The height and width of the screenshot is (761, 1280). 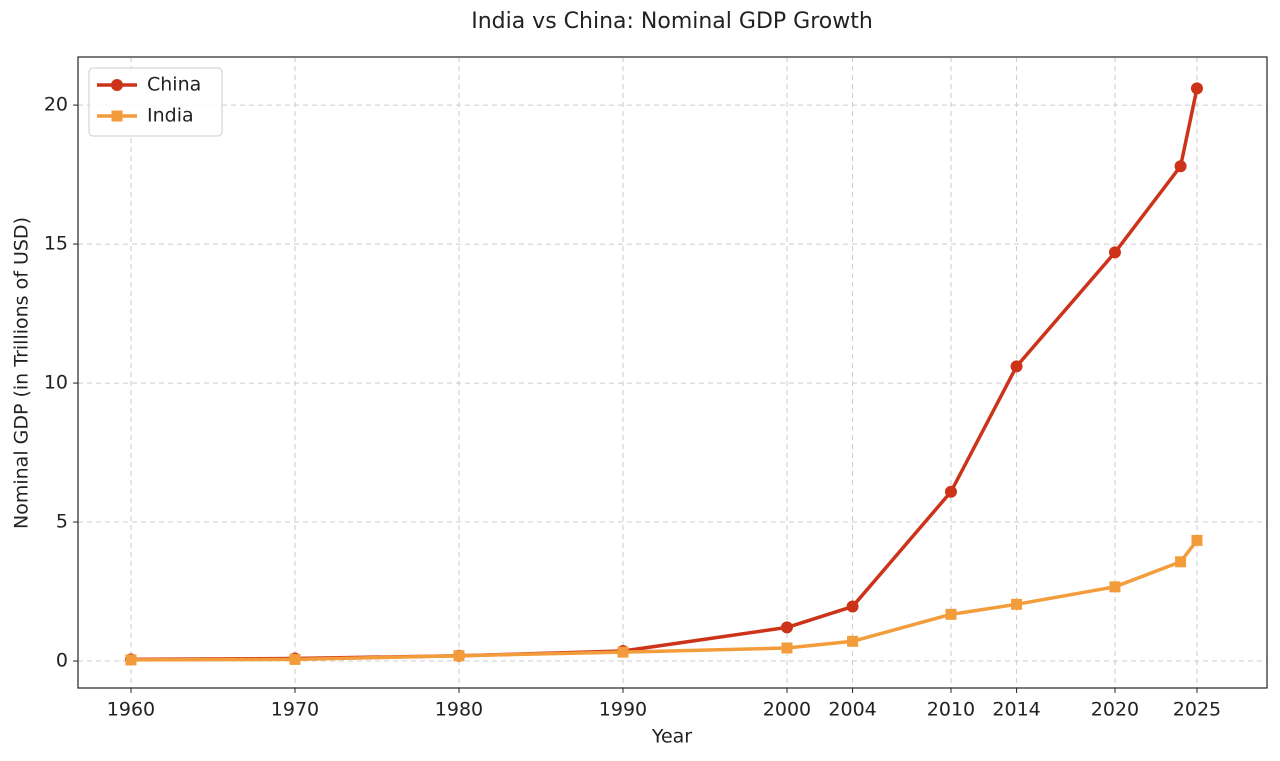 What do you see at coordinates (951, 710) in the screenshot?
I see `x-tick-label: 2010` at bounding box center [951, 710].